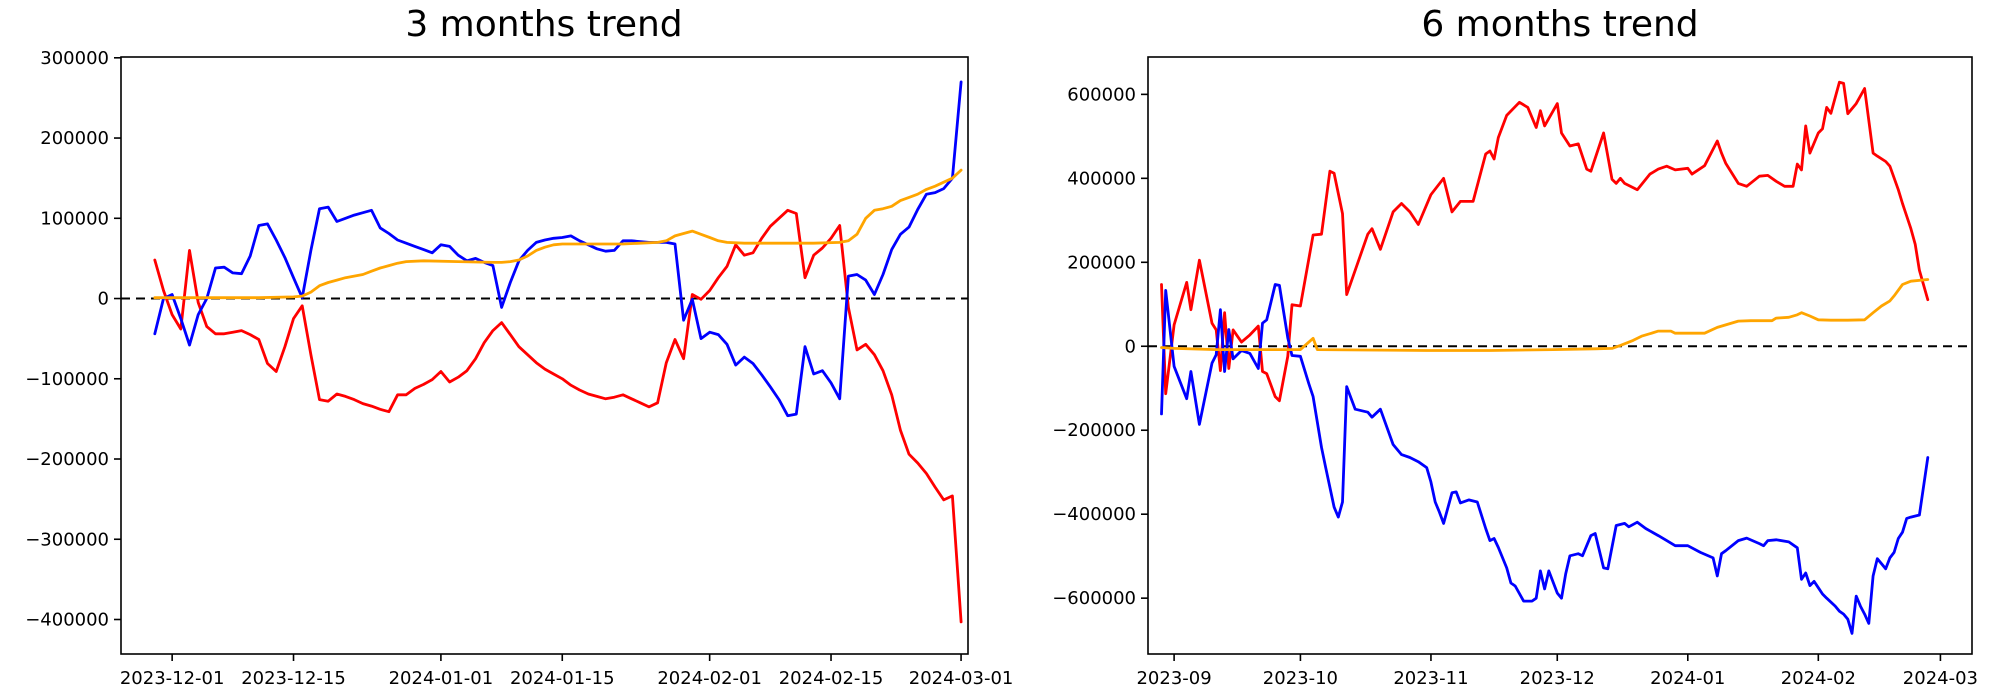 This screenshot has width=2000, height=700. Describe the element at coordinates (67, 539) in the screenshot. I see `y-tick-label: −300000` at that location.